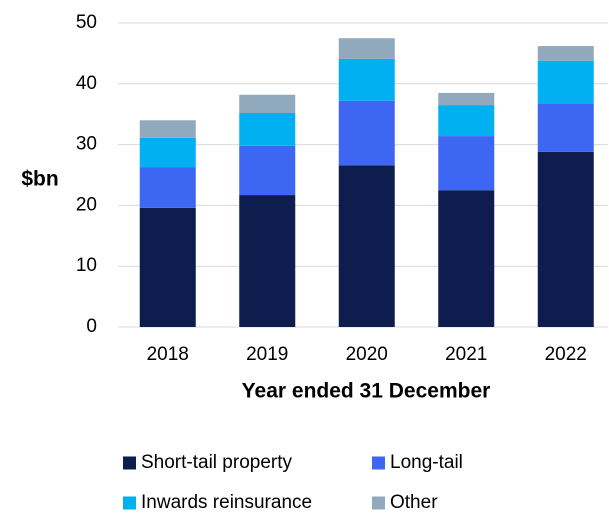 This screenshot has height=517, width=609. Describe the element at coordinates (39, 179) in the screenshot. I see `y-axis-title: $bn` at that location.